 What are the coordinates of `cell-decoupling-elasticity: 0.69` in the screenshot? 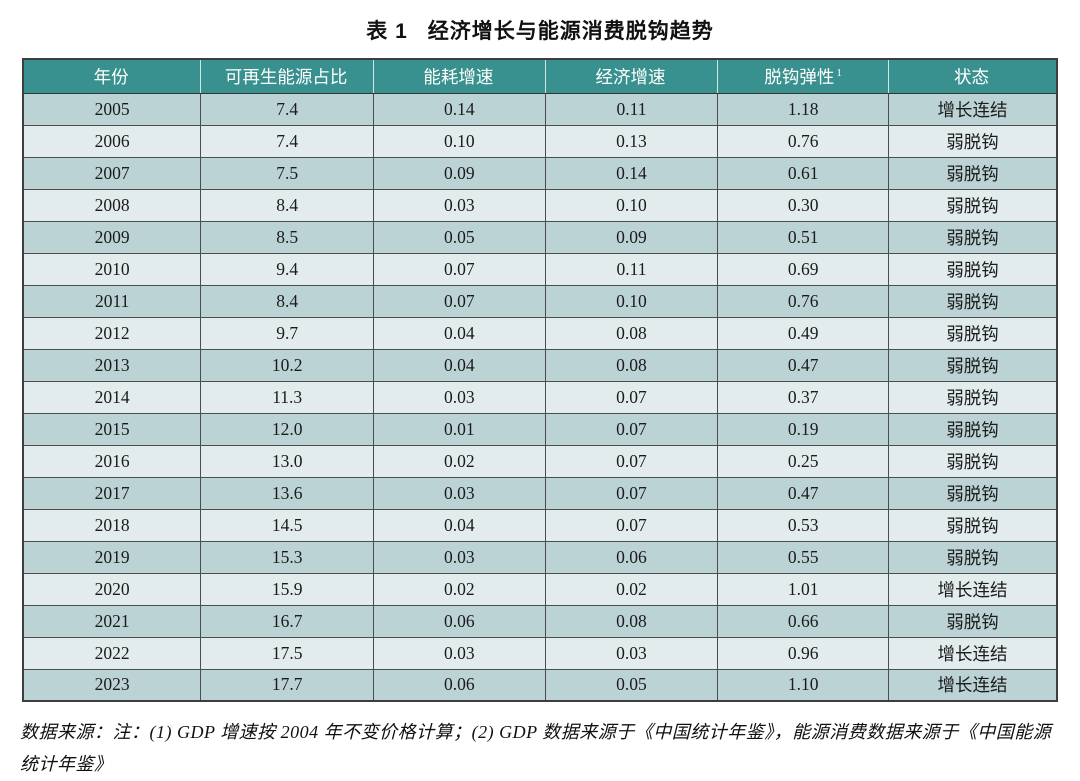 It's located at (803, 269).